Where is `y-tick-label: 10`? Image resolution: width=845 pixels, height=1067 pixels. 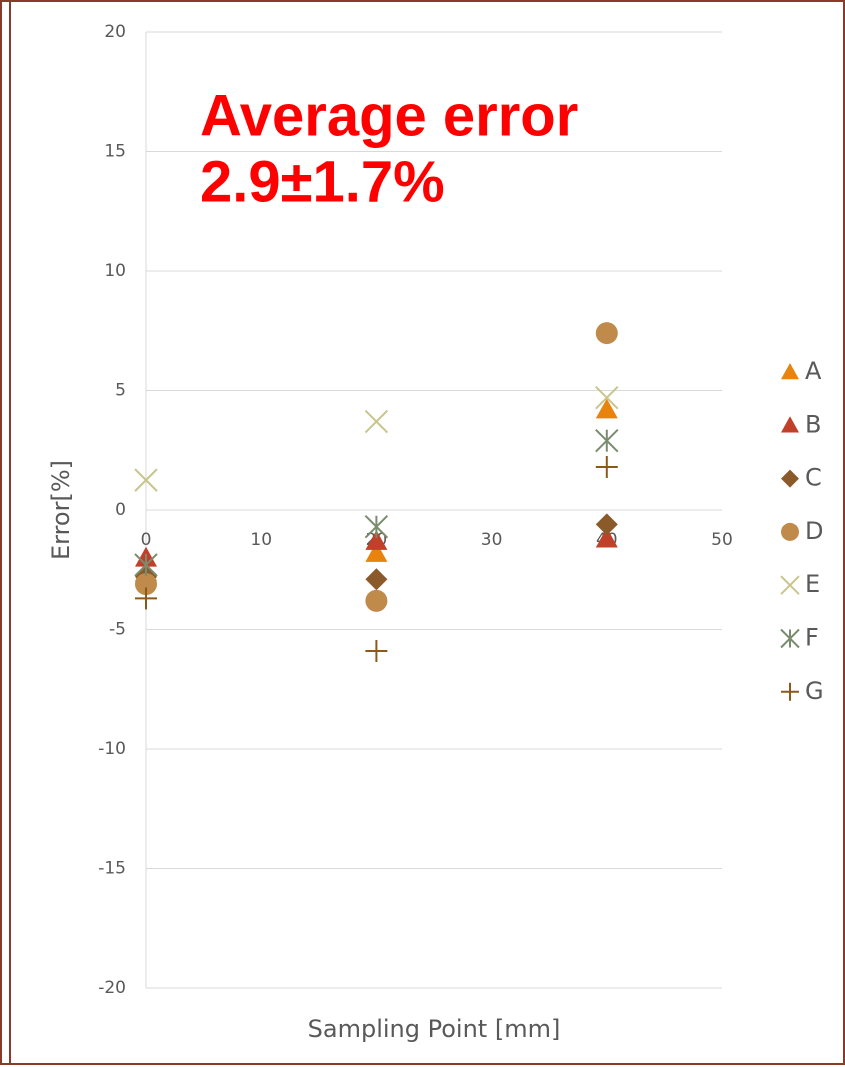
y-tick-label: 10 is located at coordinates (115, 271).